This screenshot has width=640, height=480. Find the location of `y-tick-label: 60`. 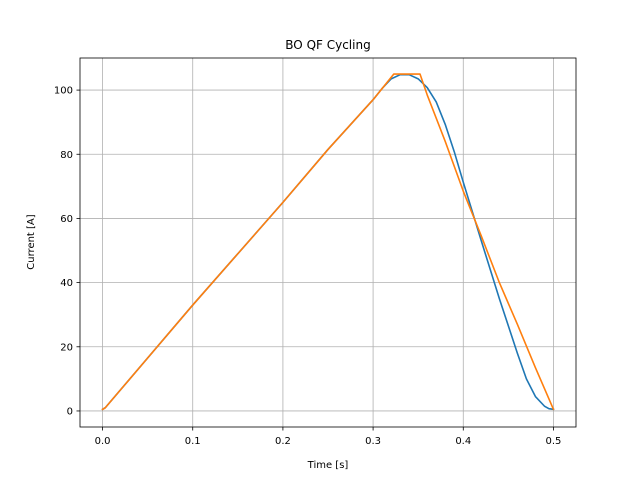

y-tick-label: 60 is located at coordinates (66, 219).